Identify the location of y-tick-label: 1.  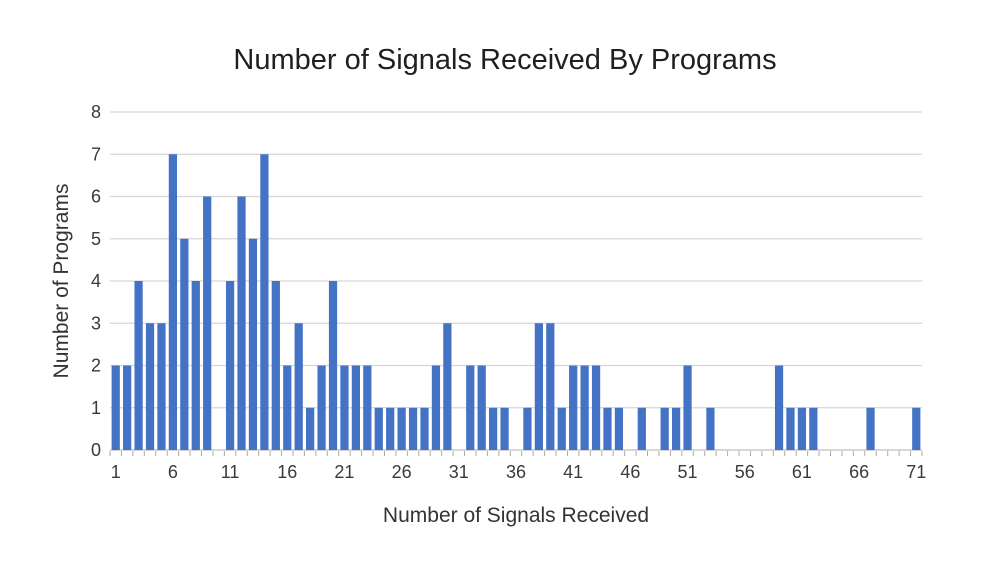
(96, 408).